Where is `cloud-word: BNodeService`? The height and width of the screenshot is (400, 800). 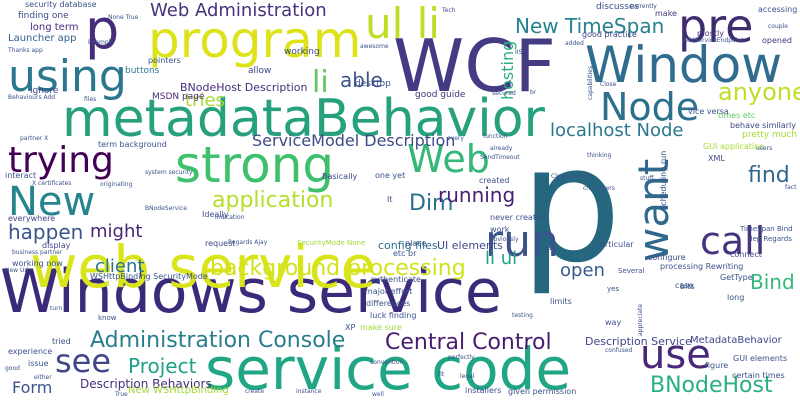
cloud-word: BNodeService is located at coordinates (166, 208).